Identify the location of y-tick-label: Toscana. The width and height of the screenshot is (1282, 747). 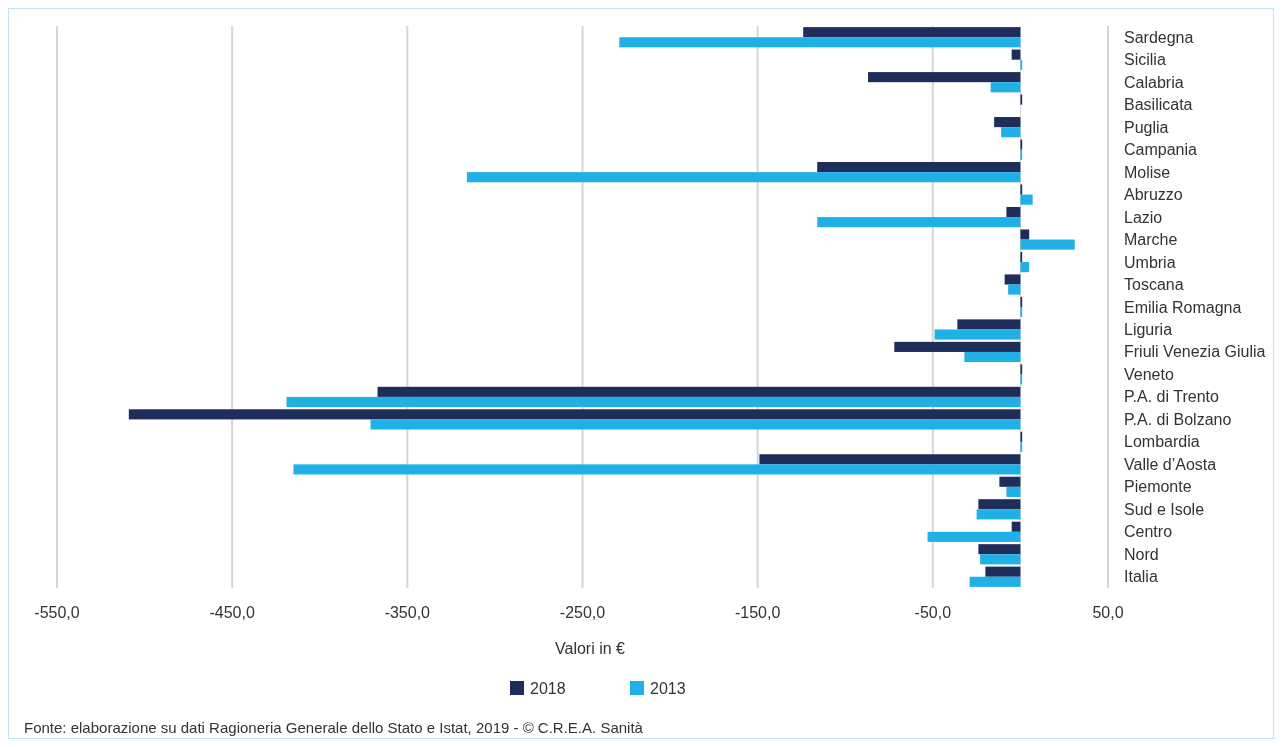
(1154, 285).